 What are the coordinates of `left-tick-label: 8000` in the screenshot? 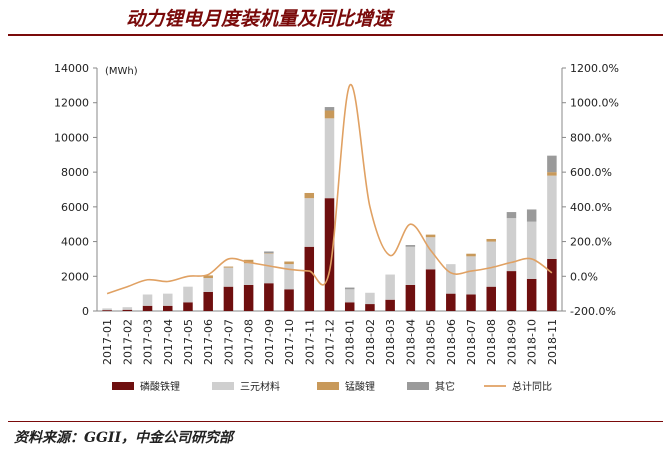 It's located at (75, 172).